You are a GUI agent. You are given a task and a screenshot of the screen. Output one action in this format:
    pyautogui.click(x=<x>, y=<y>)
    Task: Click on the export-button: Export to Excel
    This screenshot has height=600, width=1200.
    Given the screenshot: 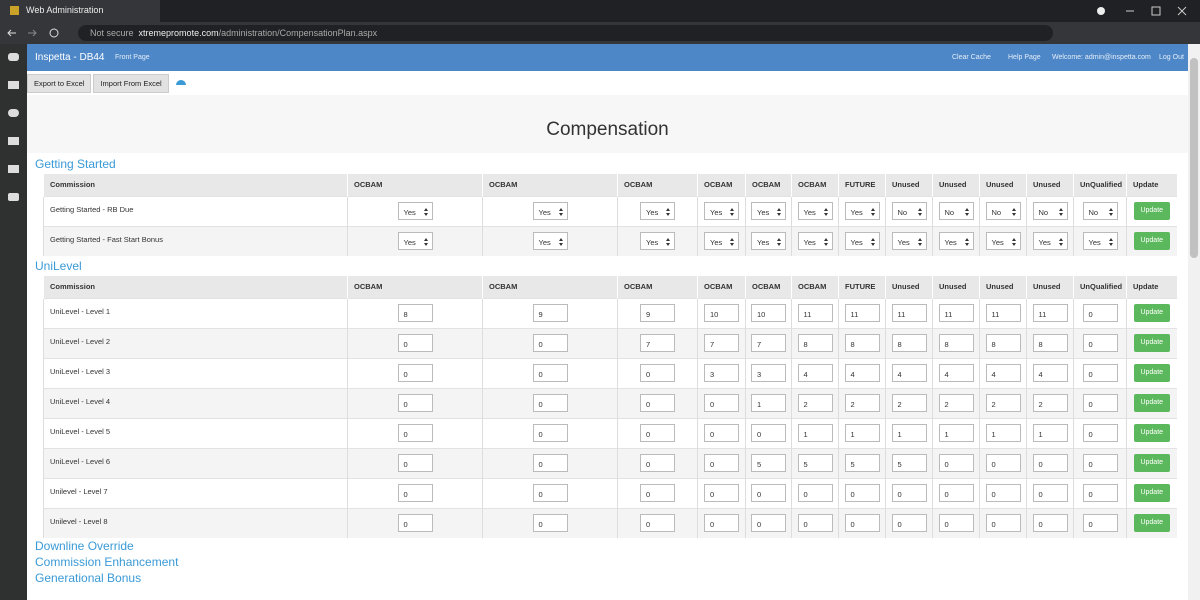 What is the action you would take?
    pyautogui.click(x=59, y=83)
    